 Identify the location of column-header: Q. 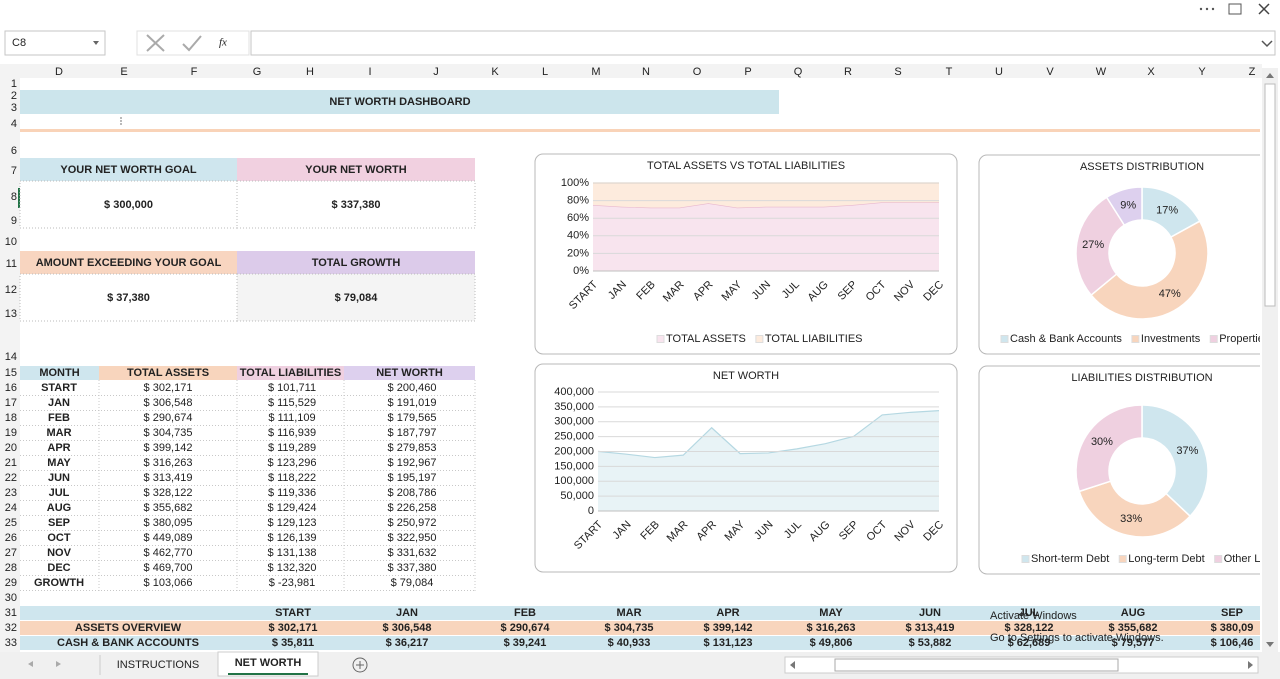
(798, 72).